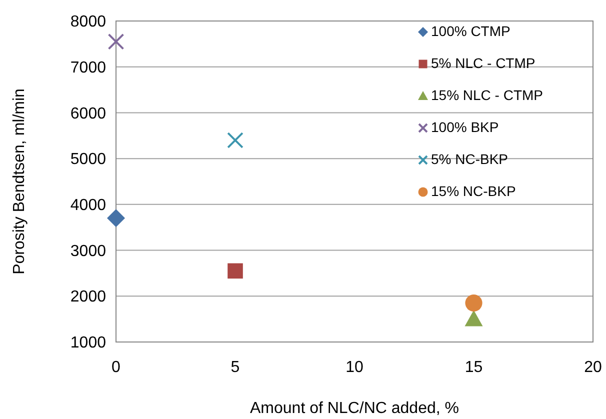 This screenshot has height=419, width=606. What do you see at coordinates (19, 181) in the screenshot?
I see `y-axis-title: Porosity Bendtsen, ml/min` at bounding box center [19, 181].